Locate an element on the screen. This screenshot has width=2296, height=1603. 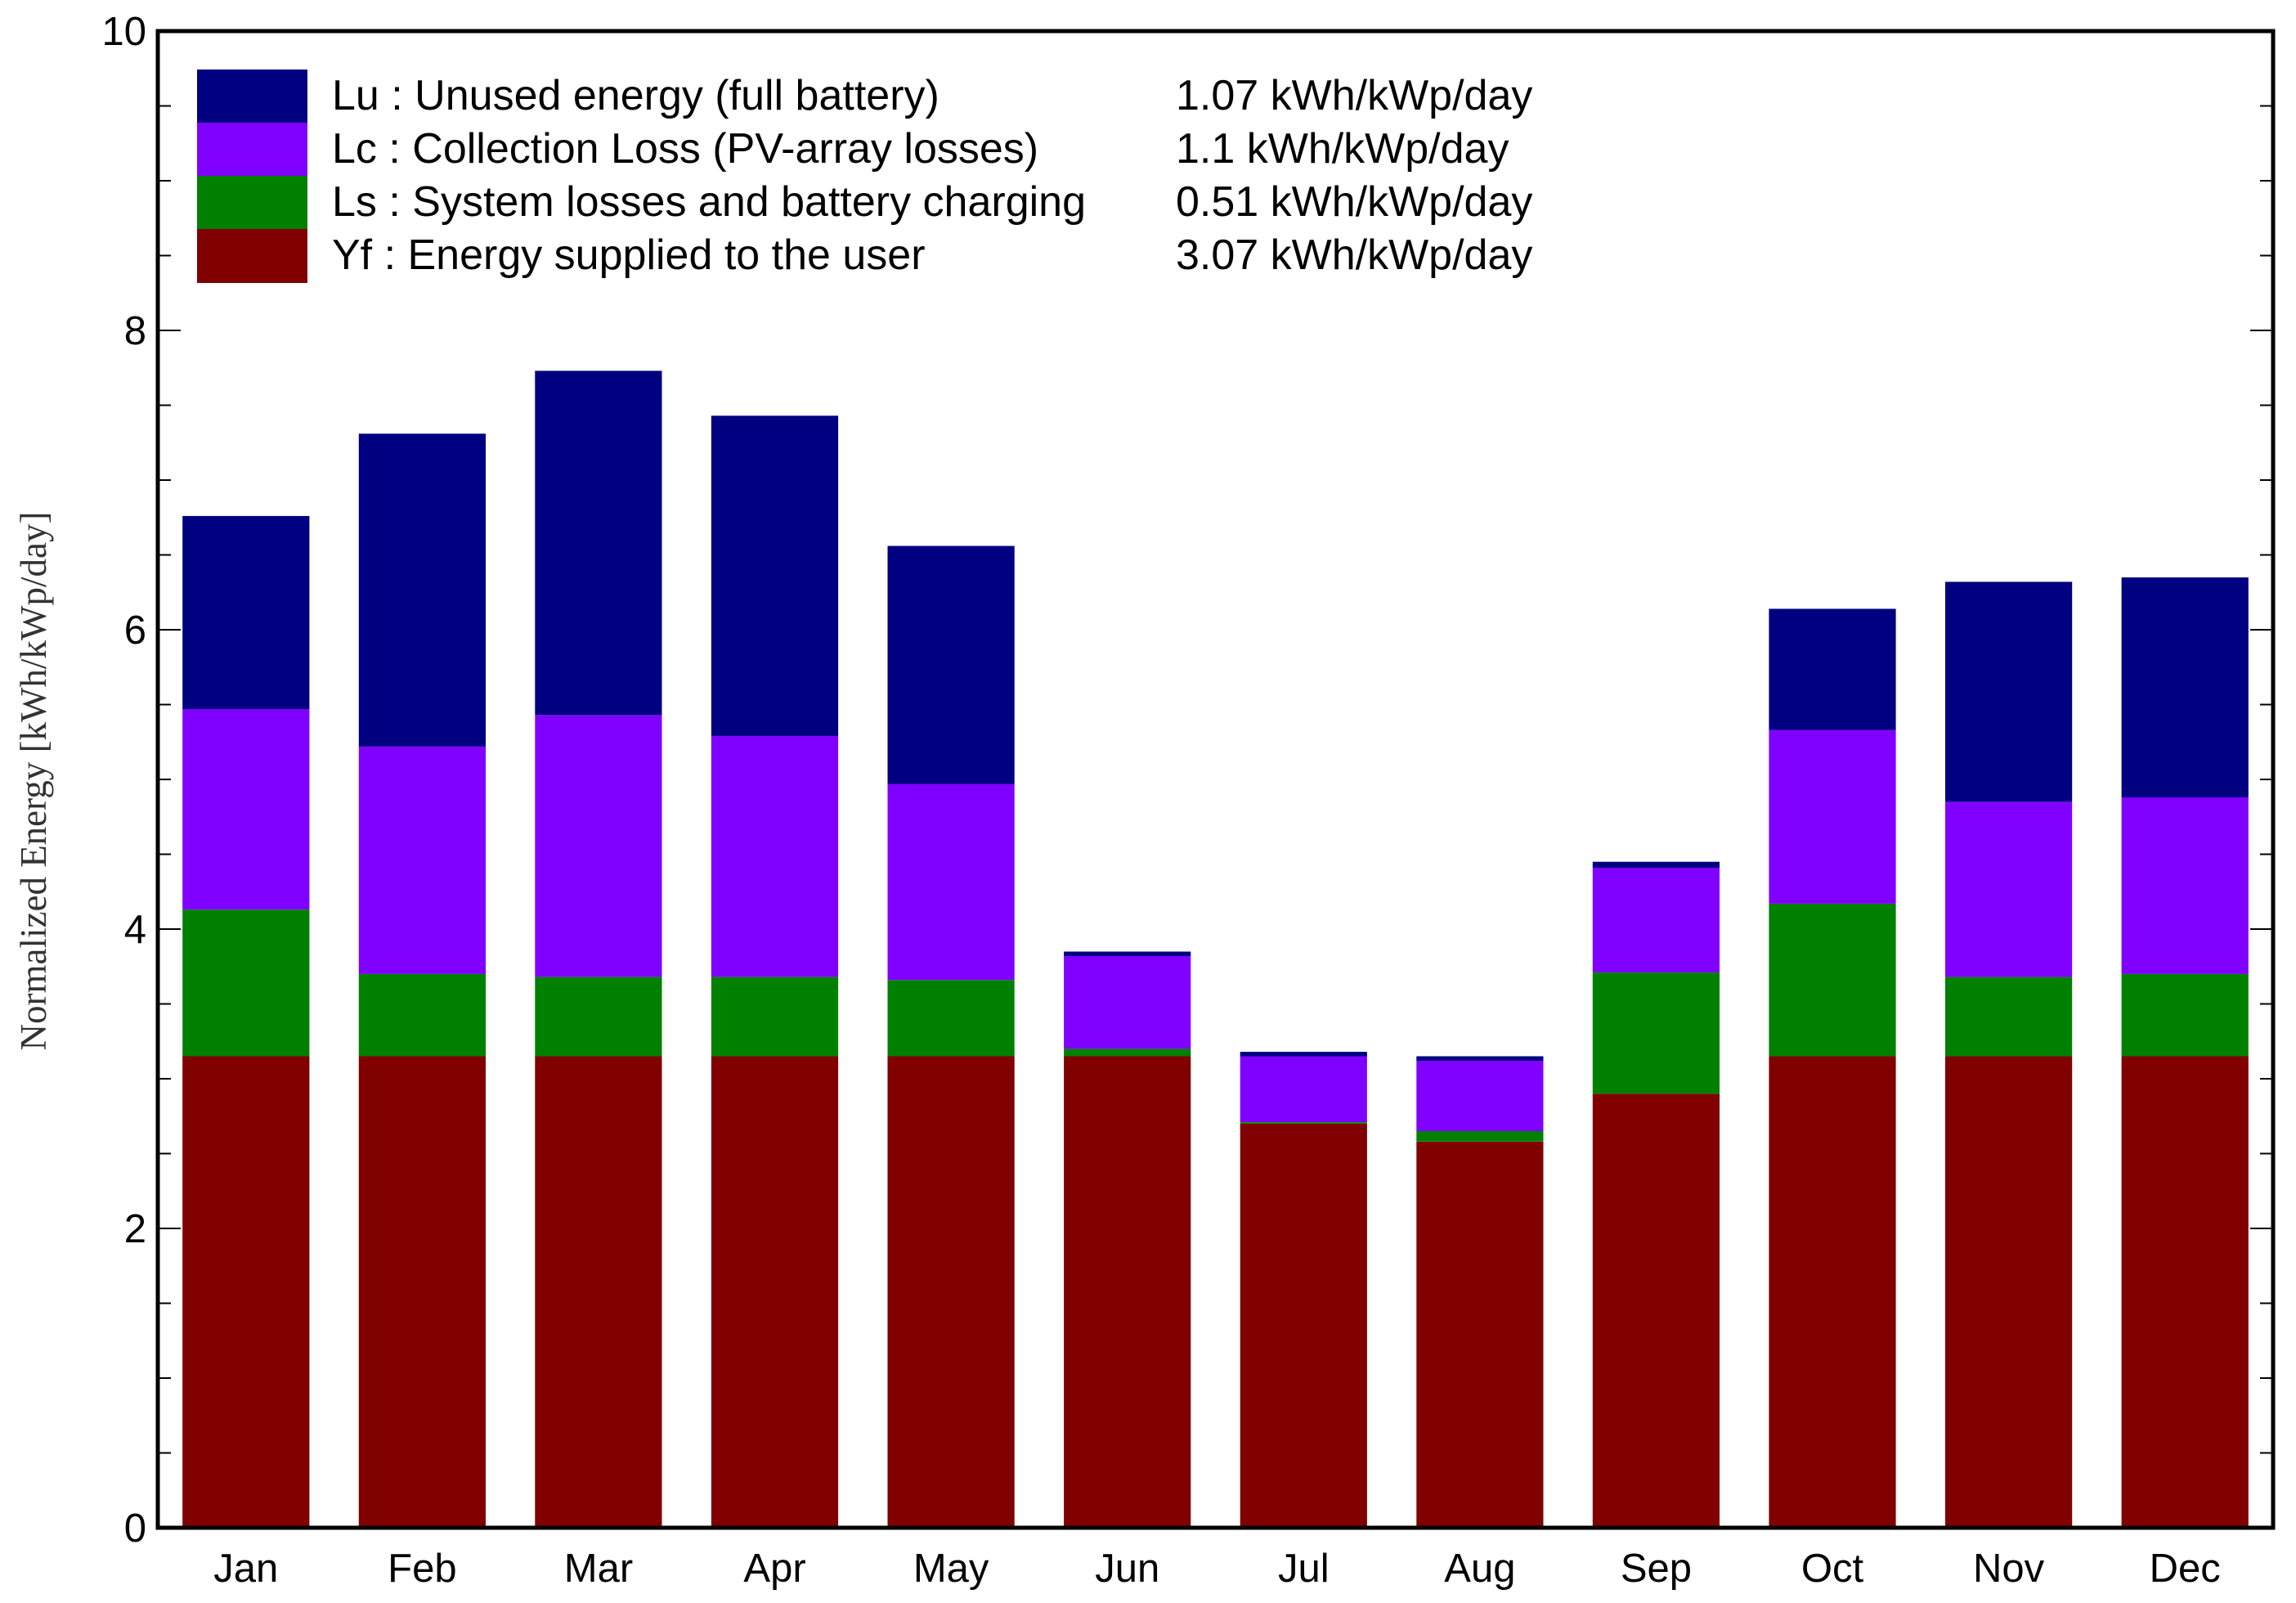
legend-value-lu: 1.07 kWh/kWp/day is located at coordinates (1354, 95).